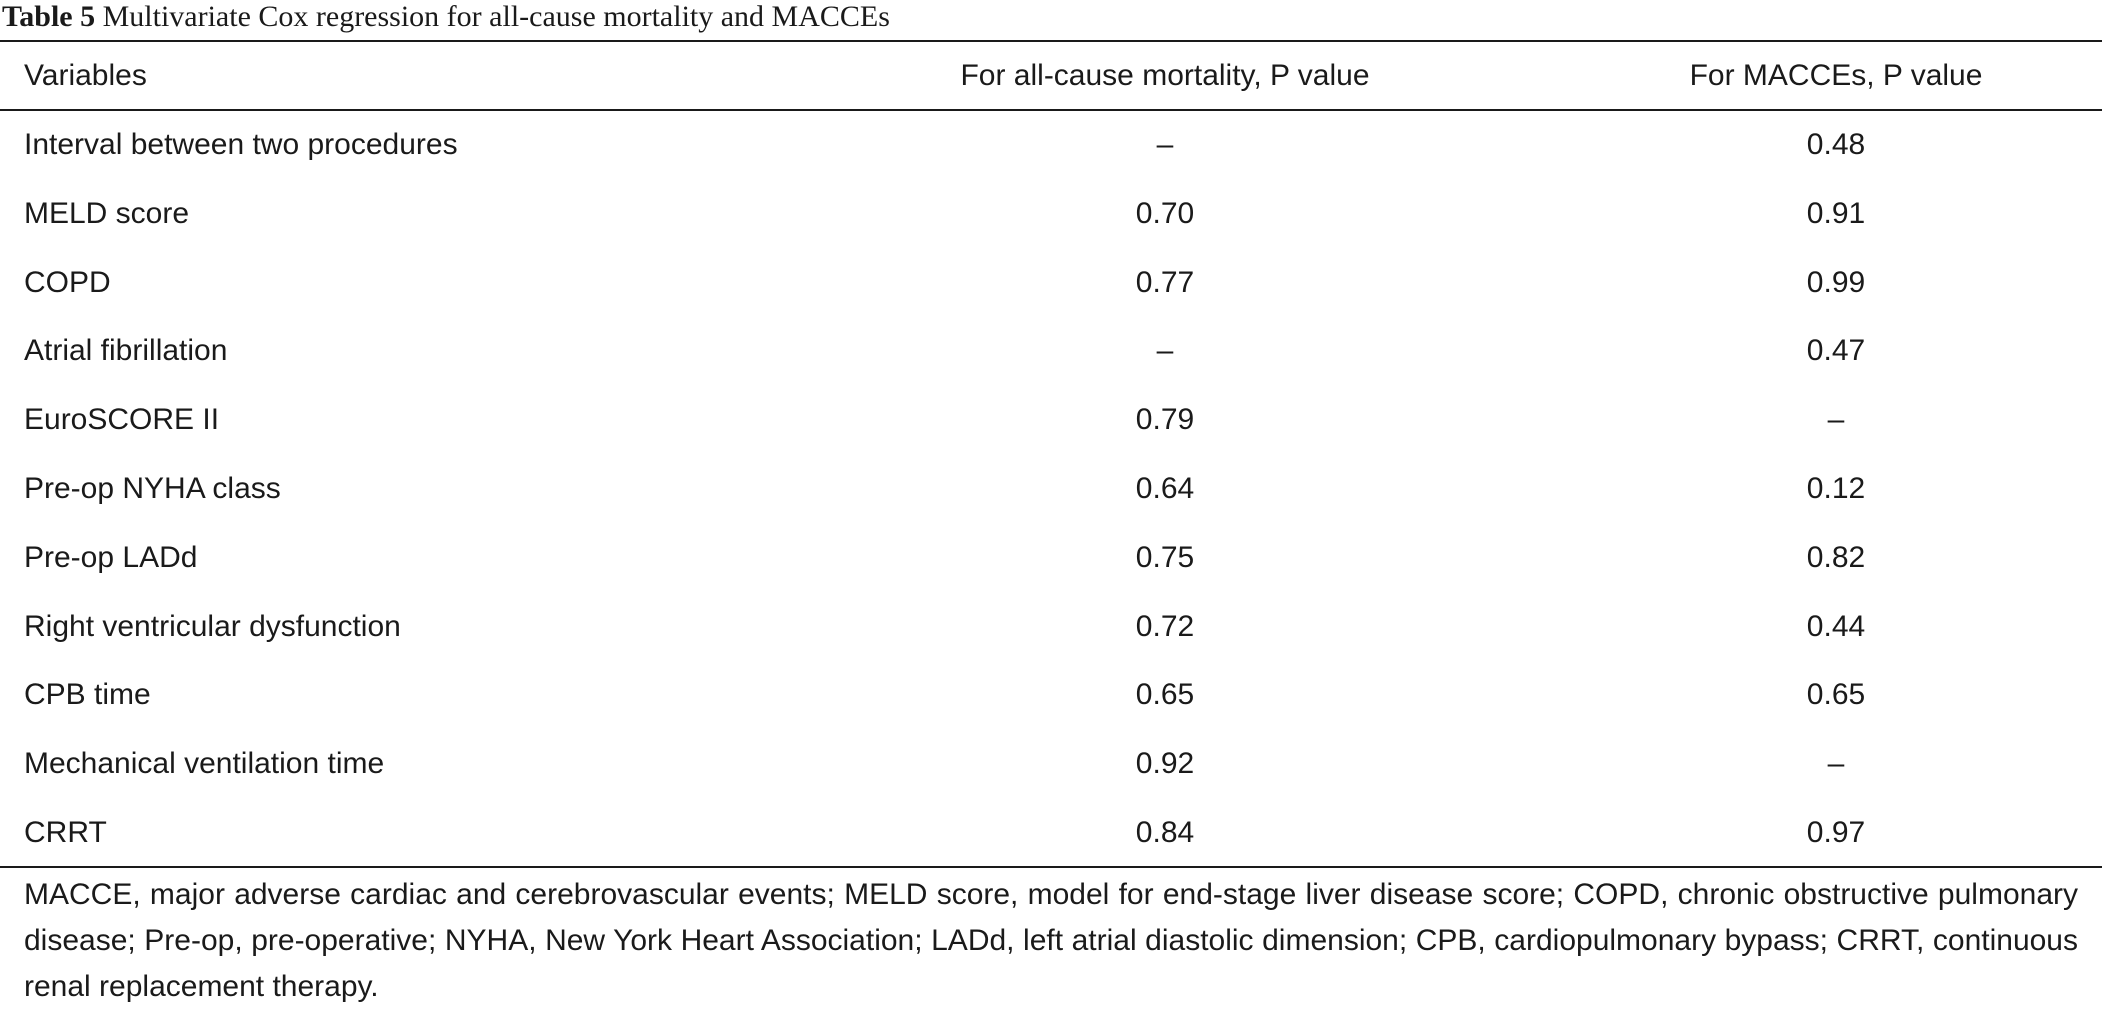  Describe the element at coordinates (1836, 557) in the screenshot. I see `macces-p-cell: 0.82` at that location.